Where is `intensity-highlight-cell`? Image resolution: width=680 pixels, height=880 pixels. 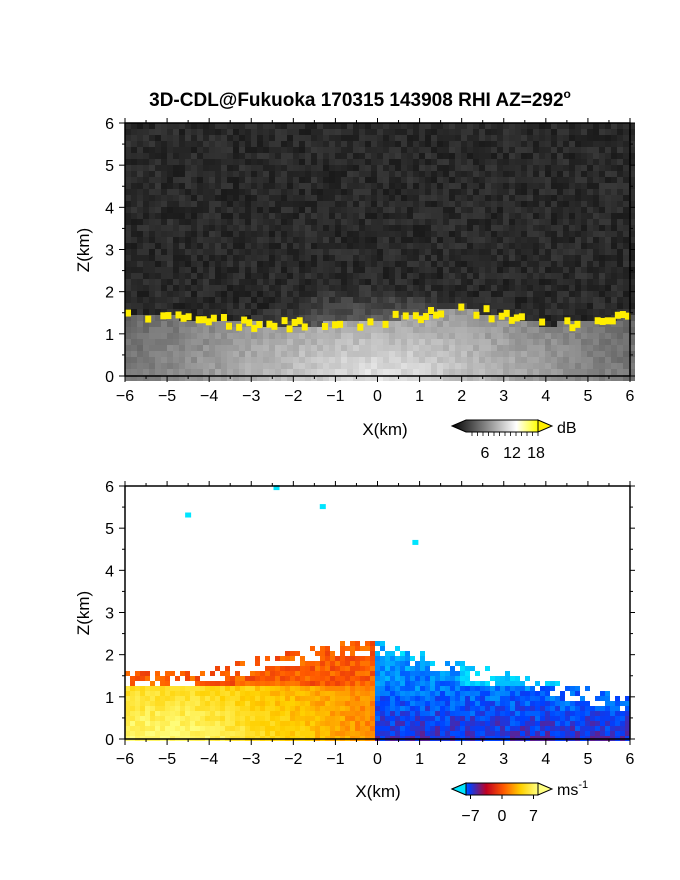 intensity-highlight-cell is located at coordinates (491, 319).